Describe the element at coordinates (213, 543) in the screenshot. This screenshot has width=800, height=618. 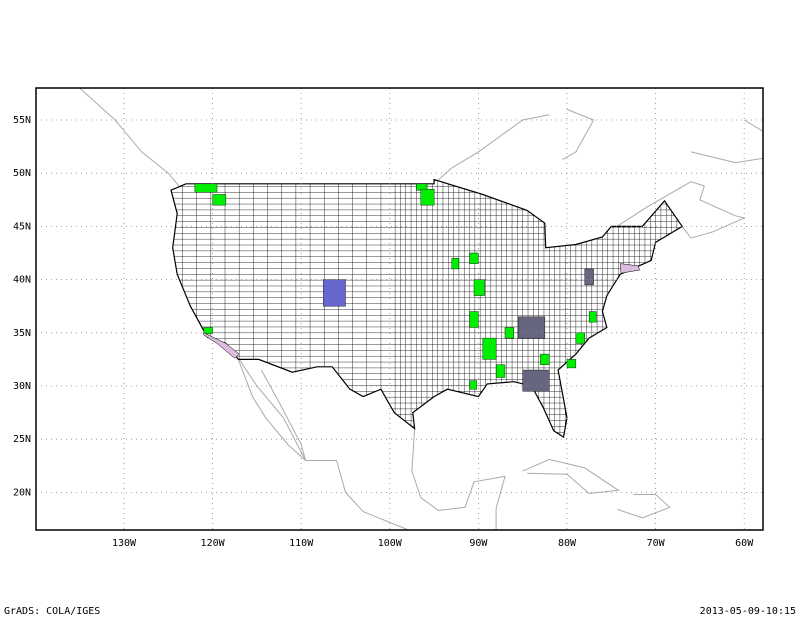
I see `lon-label: 120W` at that location.